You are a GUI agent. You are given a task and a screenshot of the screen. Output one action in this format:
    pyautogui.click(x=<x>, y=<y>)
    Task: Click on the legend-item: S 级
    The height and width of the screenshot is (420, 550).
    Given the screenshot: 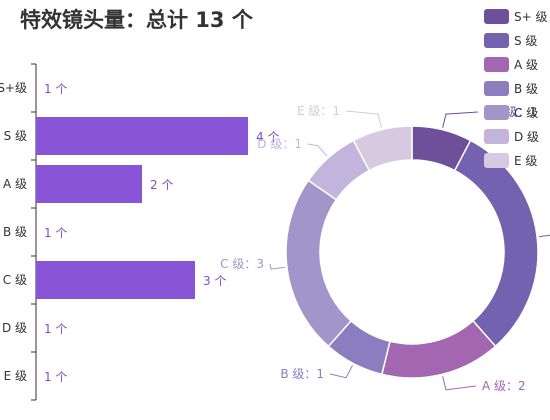 What is the action you would take?
    pyautogui.click(x=516, y=40)
    